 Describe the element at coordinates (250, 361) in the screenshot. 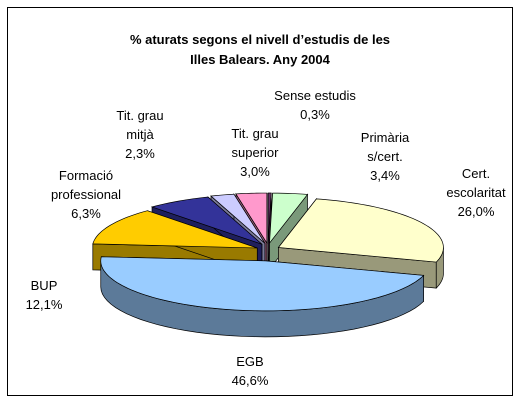

I see `category-label: EGB` at that location.